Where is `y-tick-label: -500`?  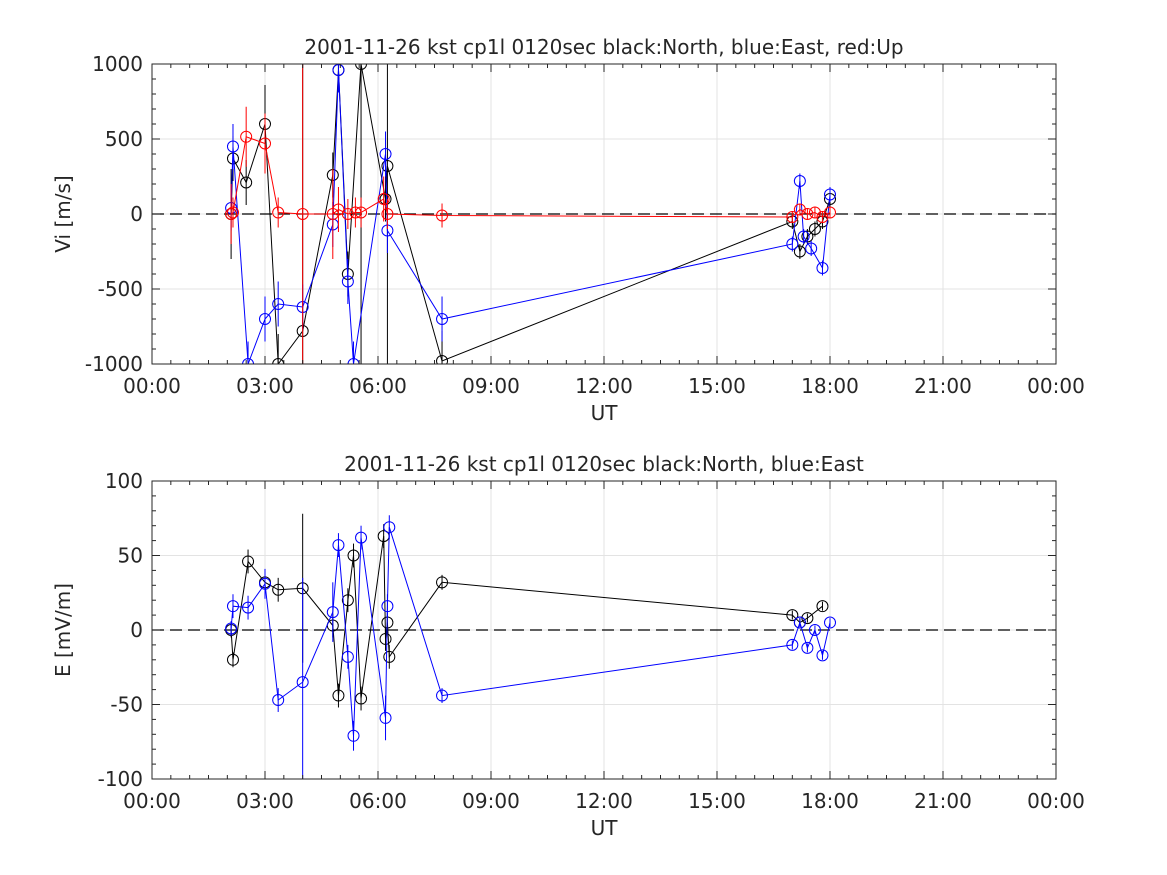 y-tick-label: -500 is located at coordinates (120, 289).